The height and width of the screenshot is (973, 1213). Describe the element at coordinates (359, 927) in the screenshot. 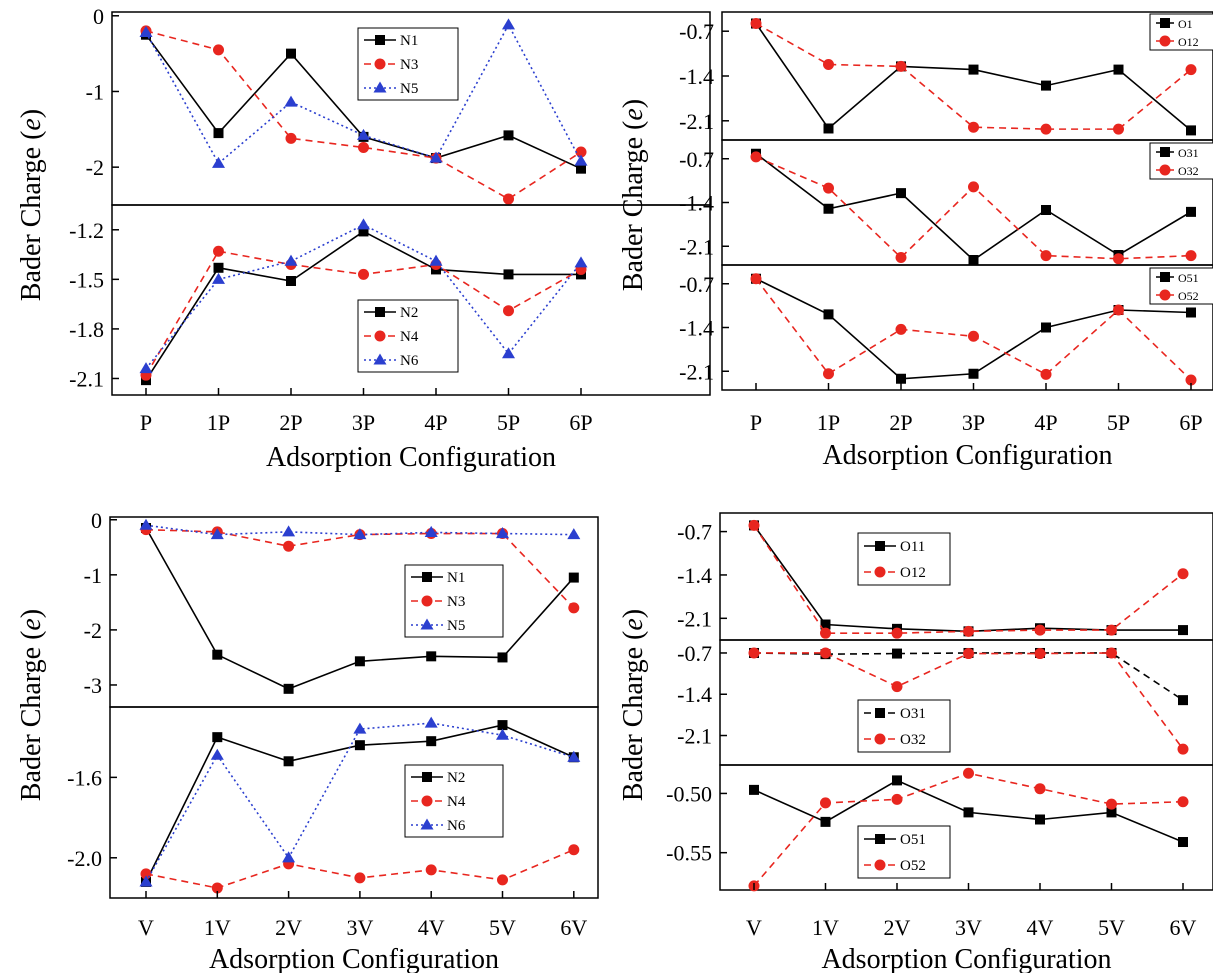

I see `bottom-left-xtick-label: 3V` at that location.